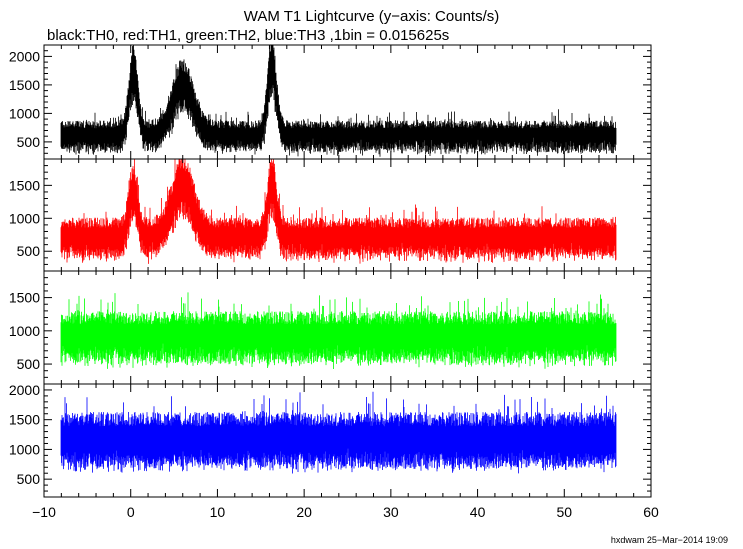 This screenshot has height=549, width=743. What do you see at coordinates (304, 512) in the screenshot?
I see `x-tick-label: 20` at bounding box center [304, 512].